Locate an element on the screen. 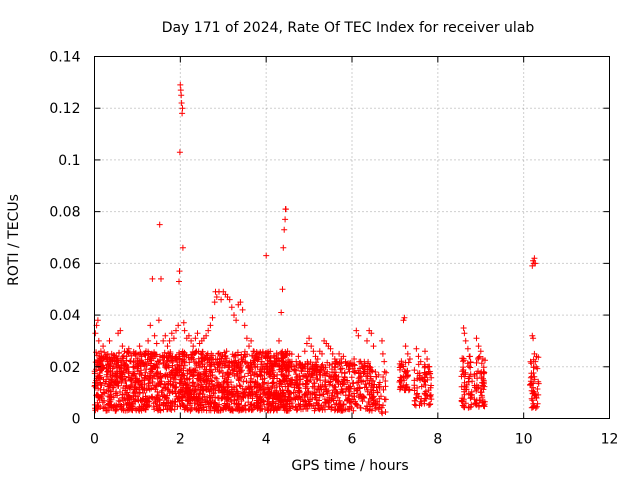 The height and width of the screenshot is (480, 640). y-tick-label: 0.02 is located at coordinates (64, 368).